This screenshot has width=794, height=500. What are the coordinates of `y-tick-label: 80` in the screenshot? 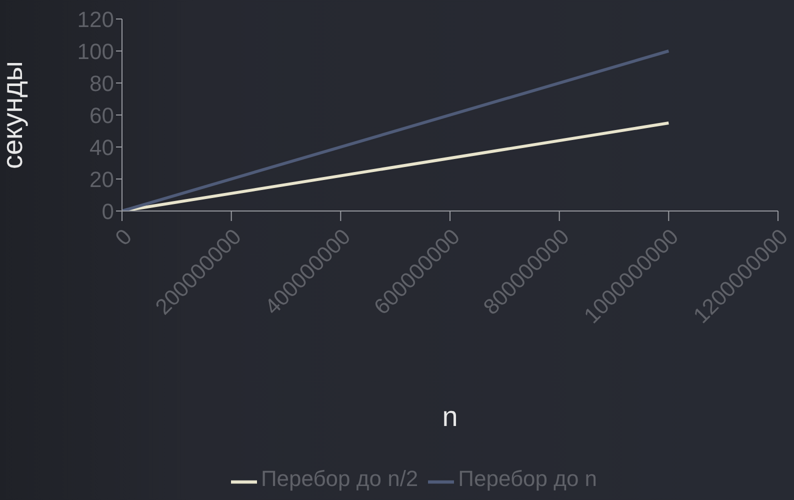 It's located at (102, 83).